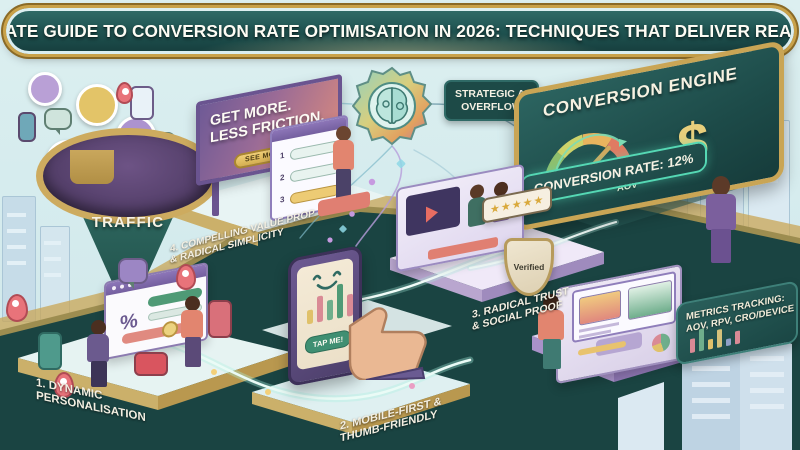  What do you see at coordinates (142, 103) in the screenshot?
I see `tablet-icon` at bounding box center [142, 103].